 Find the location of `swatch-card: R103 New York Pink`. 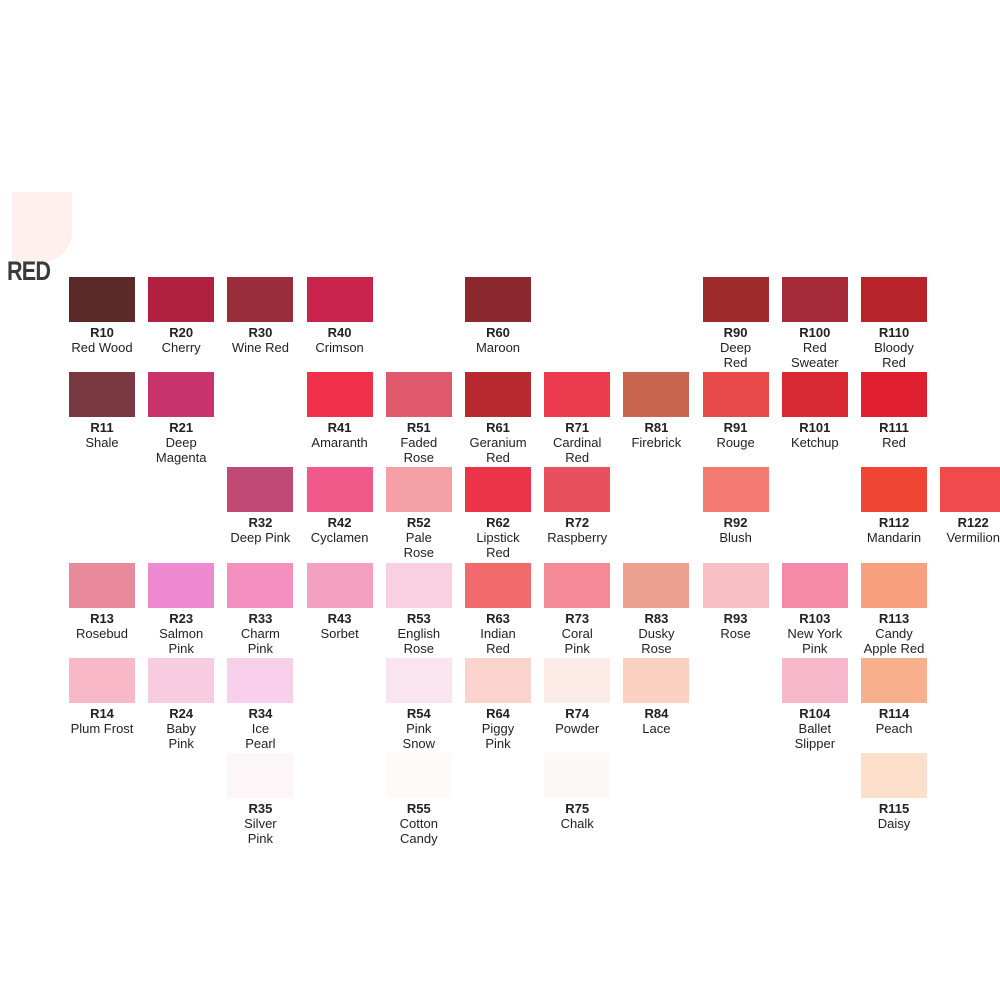

swatch-card: R103 New York Pink is located at coordinates (815, 609).